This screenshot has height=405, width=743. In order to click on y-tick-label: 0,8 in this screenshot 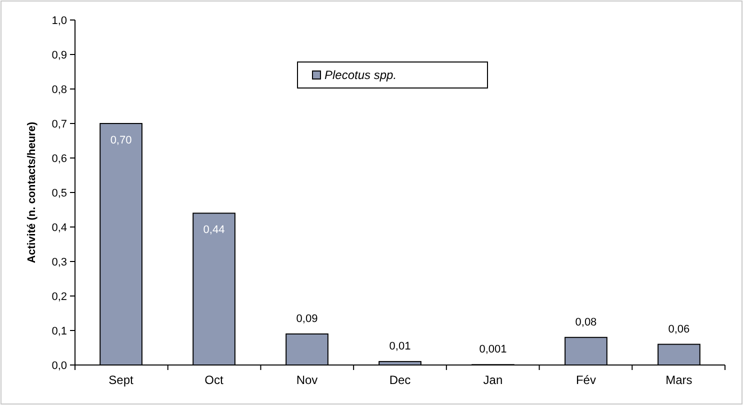, I will do `click(59, 90)`.